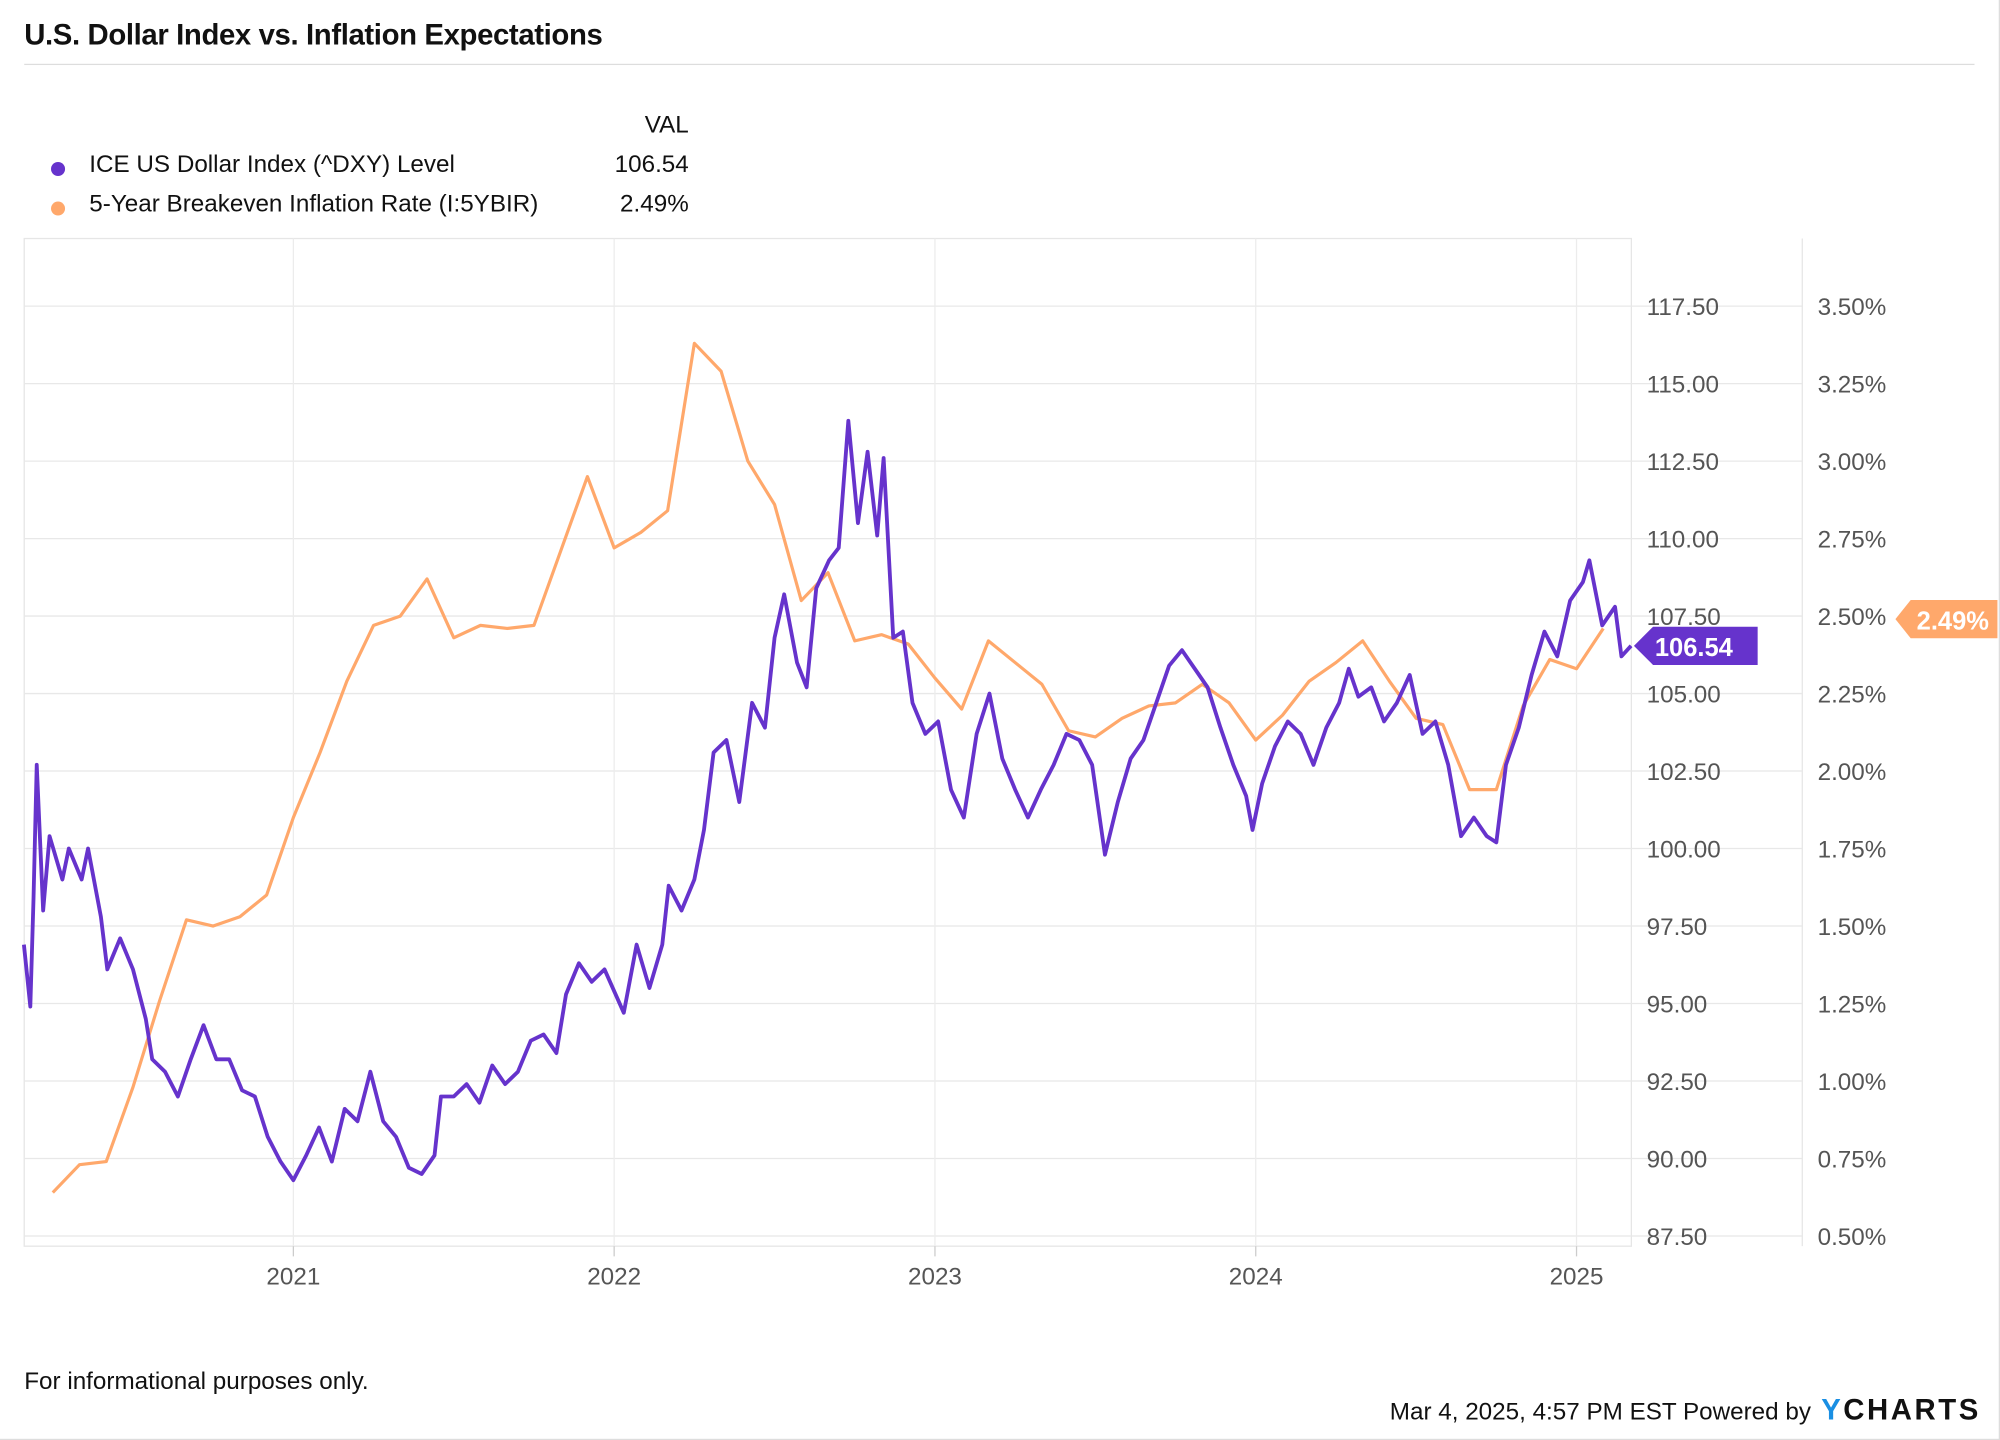 This screenshot has width=2000, height=1440. I want to click on left-axis-tick-label: 100.00, so click(1684, 849).